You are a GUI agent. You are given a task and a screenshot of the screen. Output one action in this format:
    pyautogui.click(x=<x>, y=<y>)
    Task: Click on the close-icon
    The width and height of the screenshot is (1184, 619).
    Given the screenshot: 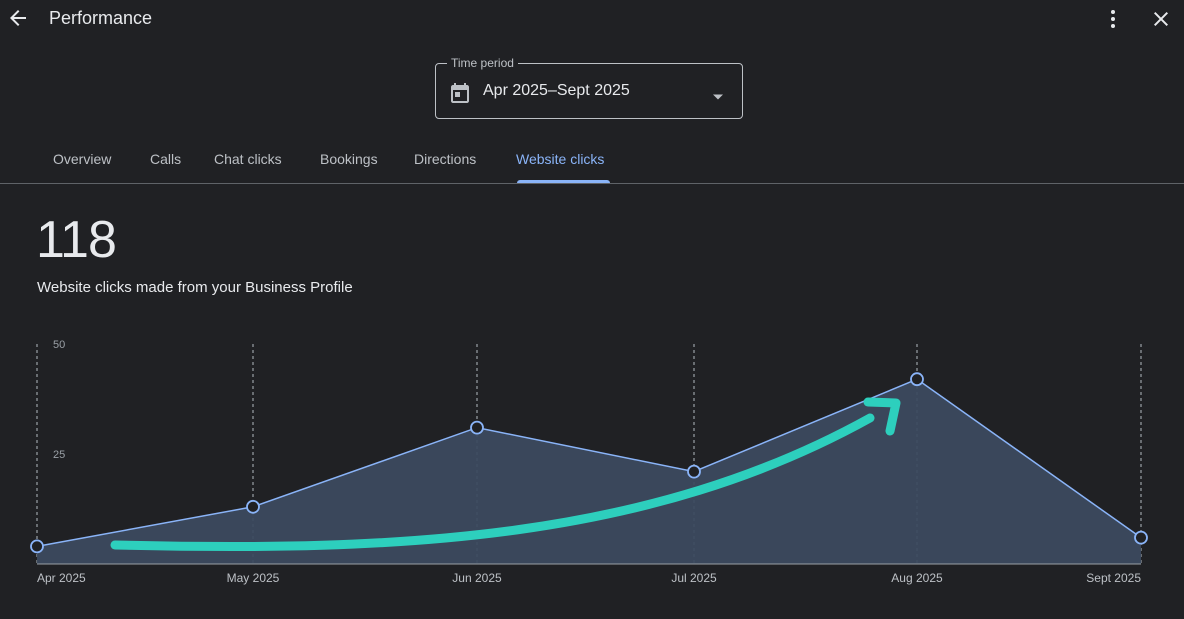 What is the action you would take?
    pyautogui.click(x=1161, y=19)
    